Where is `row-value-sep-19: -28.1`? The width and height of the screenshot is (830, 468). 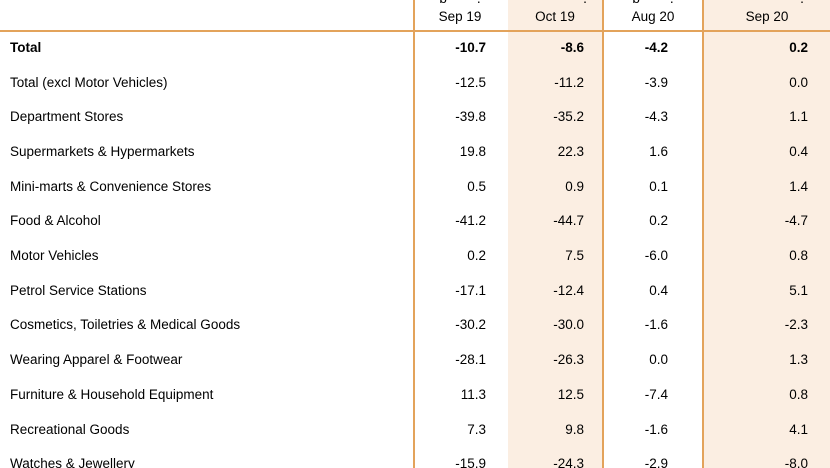 row-value-sep-19: -28.1 is located at coordinates (470, 360).